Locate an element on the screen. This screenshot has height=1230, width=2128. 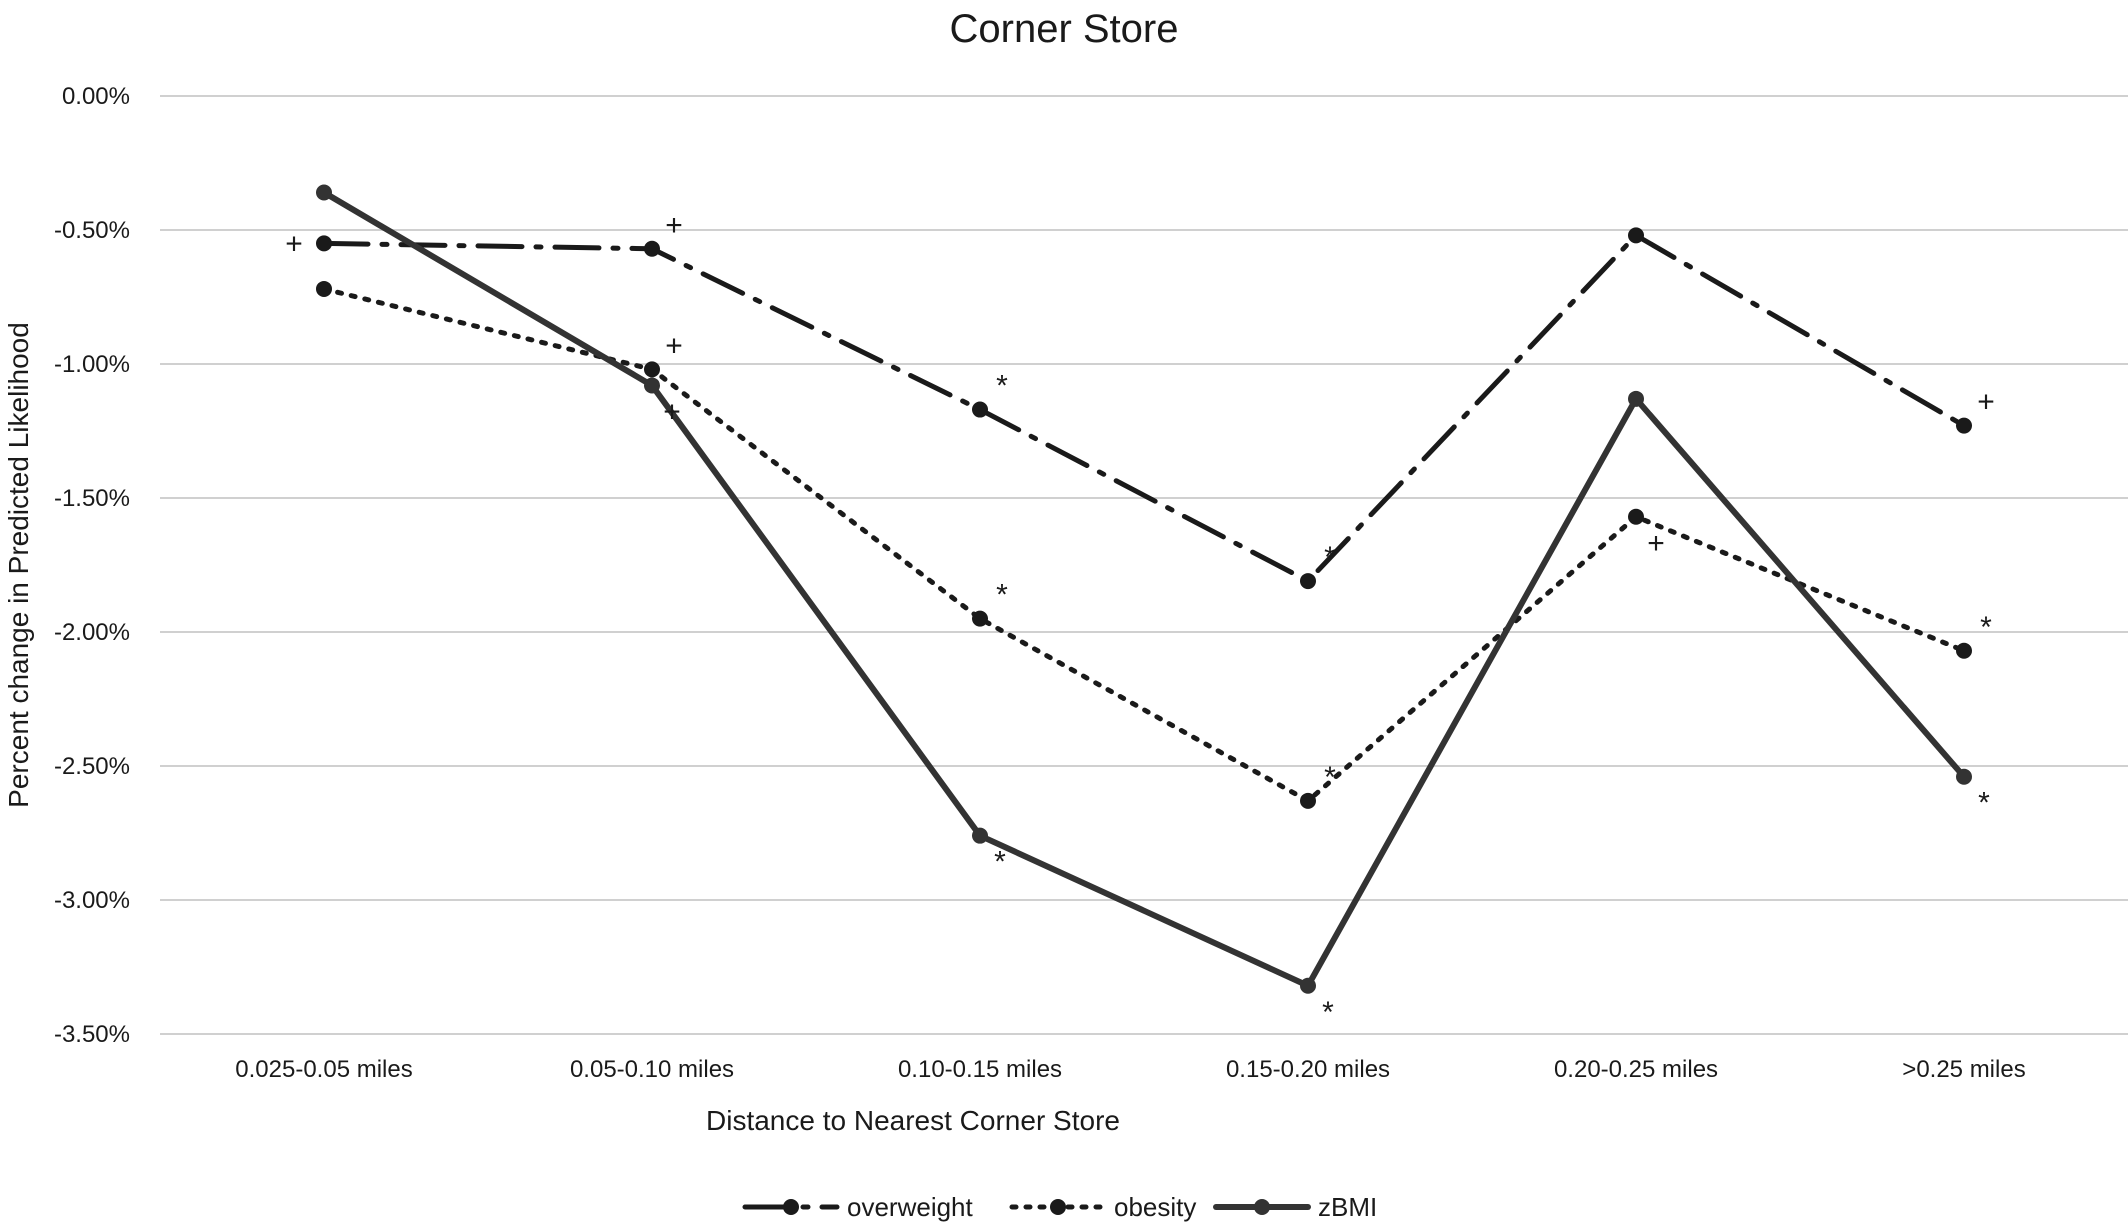
legend-item-zBMI: zBMI is located at coordinates (1295, 1207).